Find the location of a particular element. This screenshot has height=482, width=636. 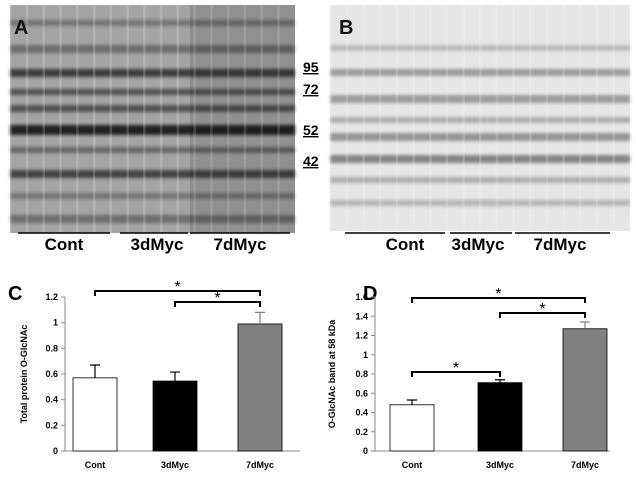

y-axis-label: O-GlcNAc band at 58 kDa is located at coordinates (332, 374).